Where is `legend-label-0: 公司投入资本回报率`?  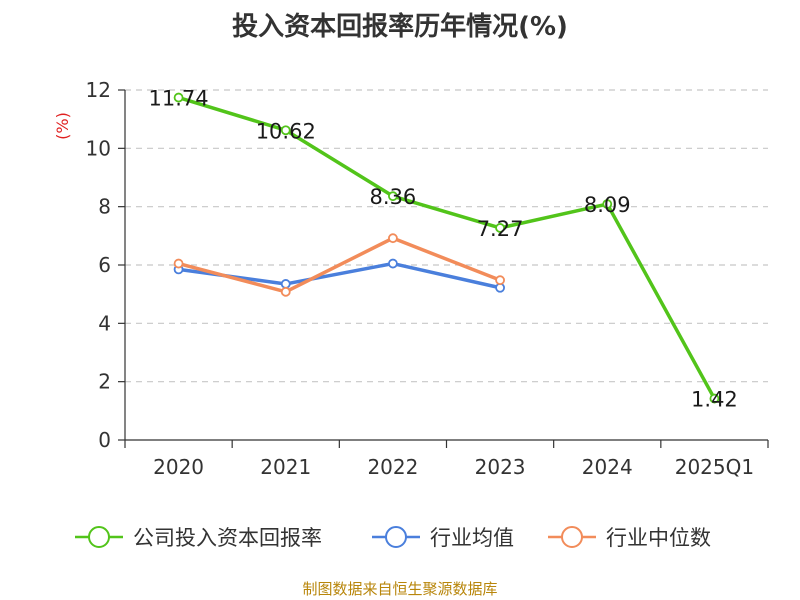 legend-label-0: 公司投入资本回报率 is located at coordinates (227, 538).